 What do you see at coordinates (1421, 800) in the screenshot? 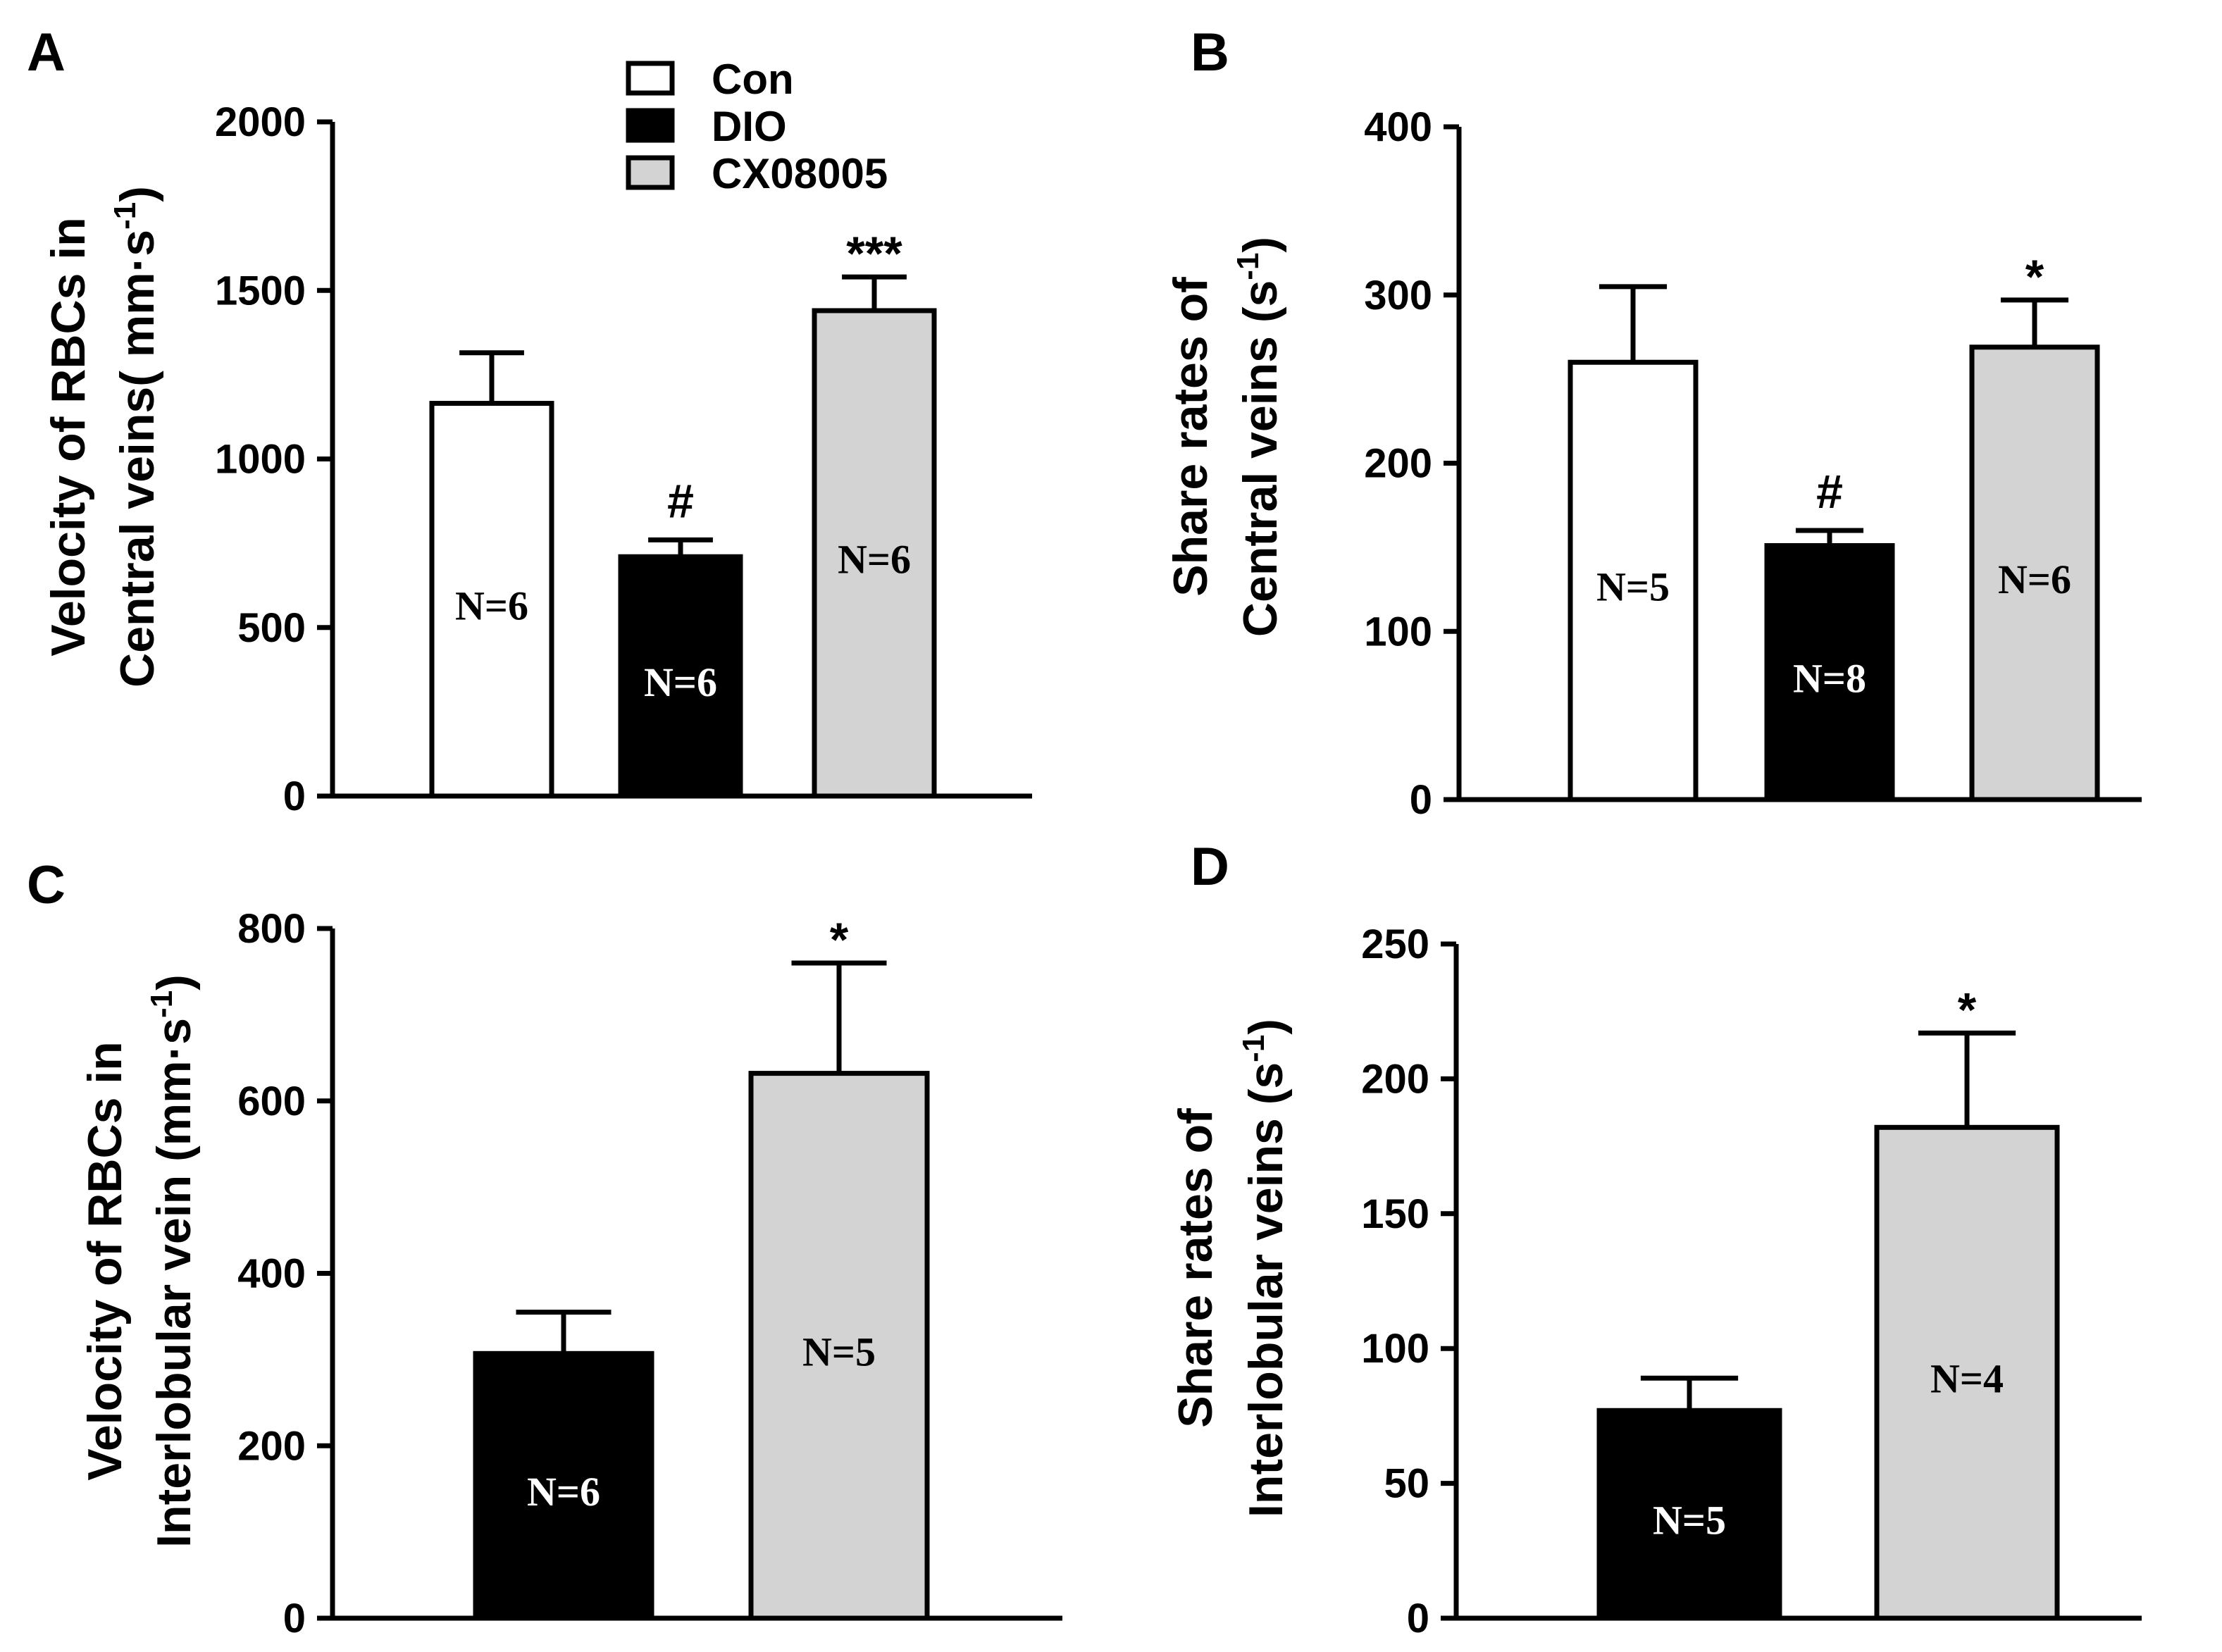
I see `panel-b-y-tick-label: 0` at bounding box center [1421, 800].